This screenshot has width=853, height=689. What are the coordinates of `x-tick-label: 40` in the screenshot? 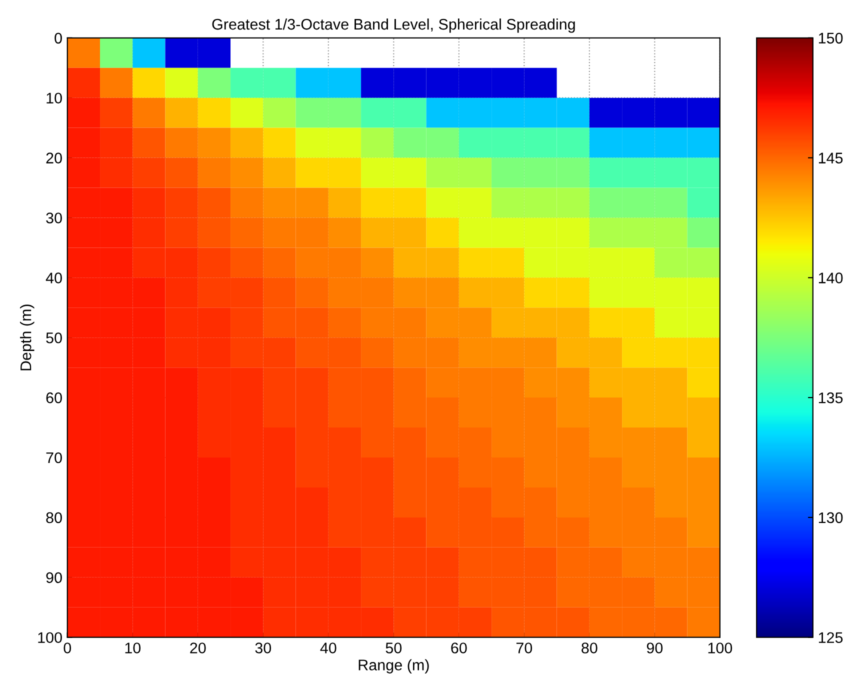 It's located at (328, 648).